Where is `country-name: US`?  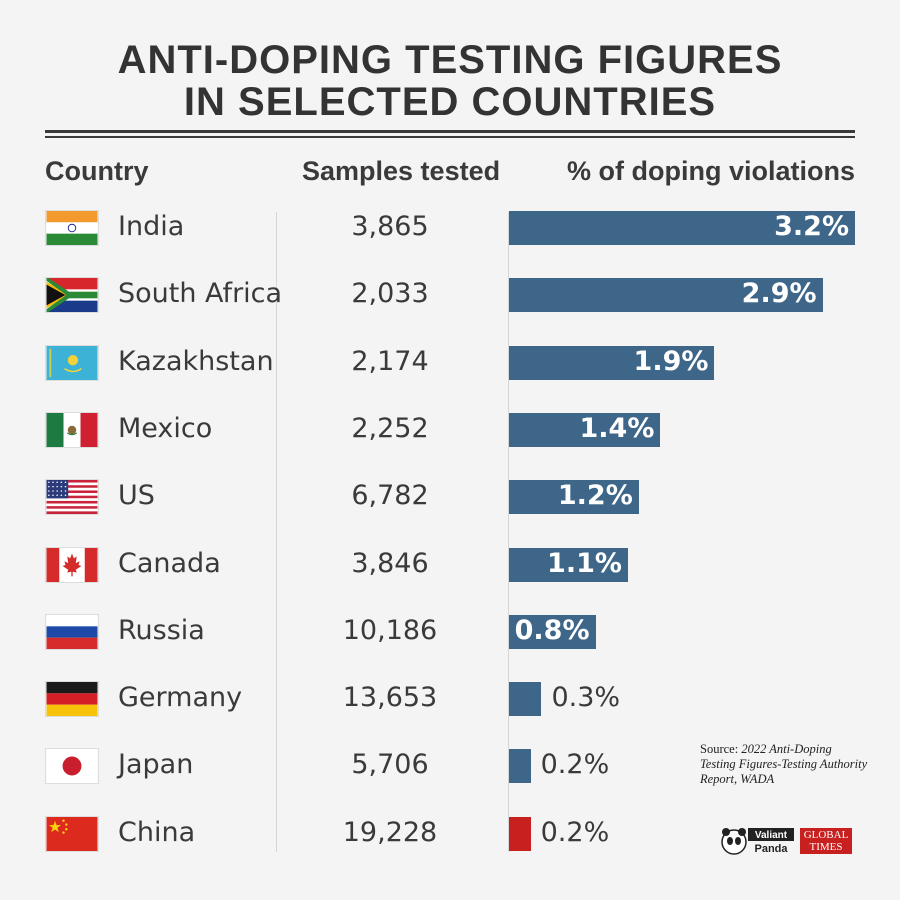 country-name: US is located at coordinates (136, 496).